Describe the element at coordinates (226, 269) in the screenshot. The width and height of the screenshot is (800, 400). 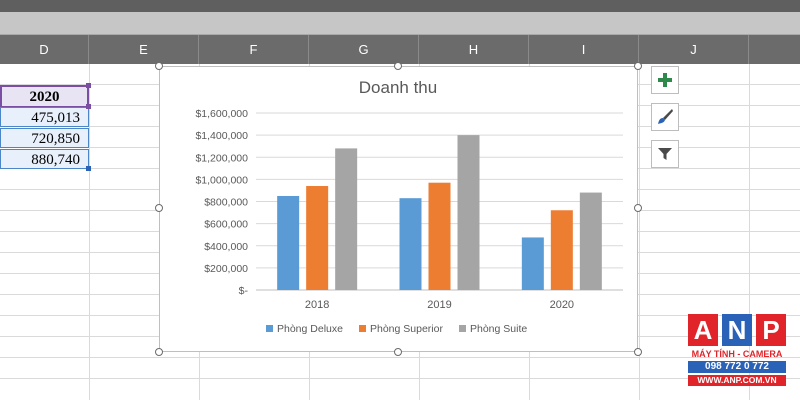
I see `y-tick-label: $200,000` at that location.